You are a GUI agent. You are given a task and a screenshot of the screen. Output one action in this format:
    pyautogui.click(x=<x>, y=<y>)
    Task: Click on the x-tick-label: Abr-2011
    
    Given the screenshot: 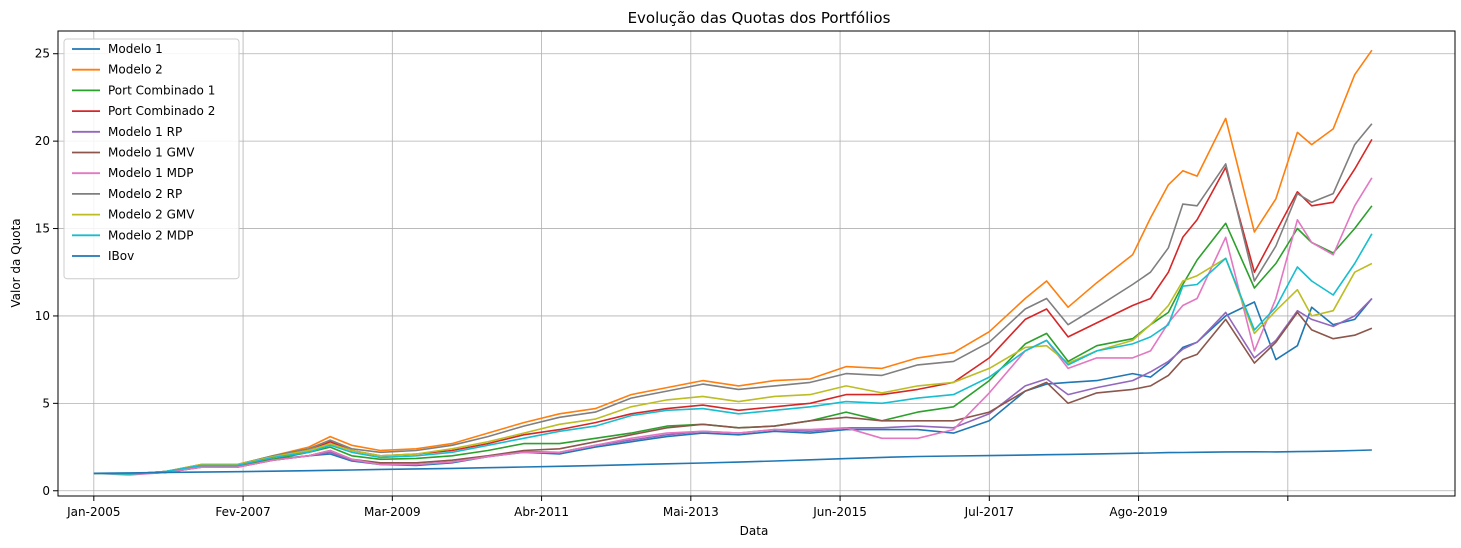 What is the action you would take?
    pyautogui.click(x=541, y=512)
    